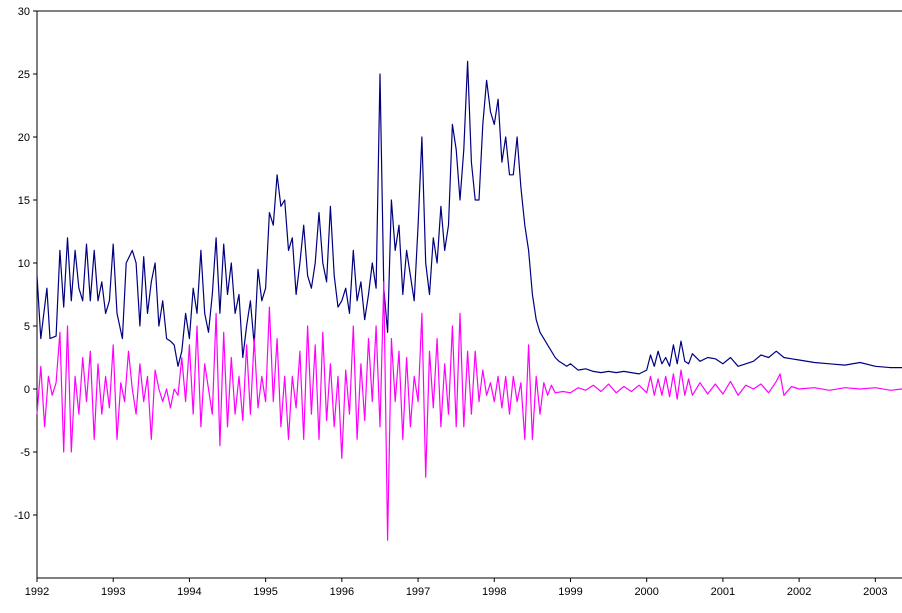  What do you see at coordinates (342, 592) in the screenshot?
I see `x-tick-label: 1996` at bounding box center [342, 592].